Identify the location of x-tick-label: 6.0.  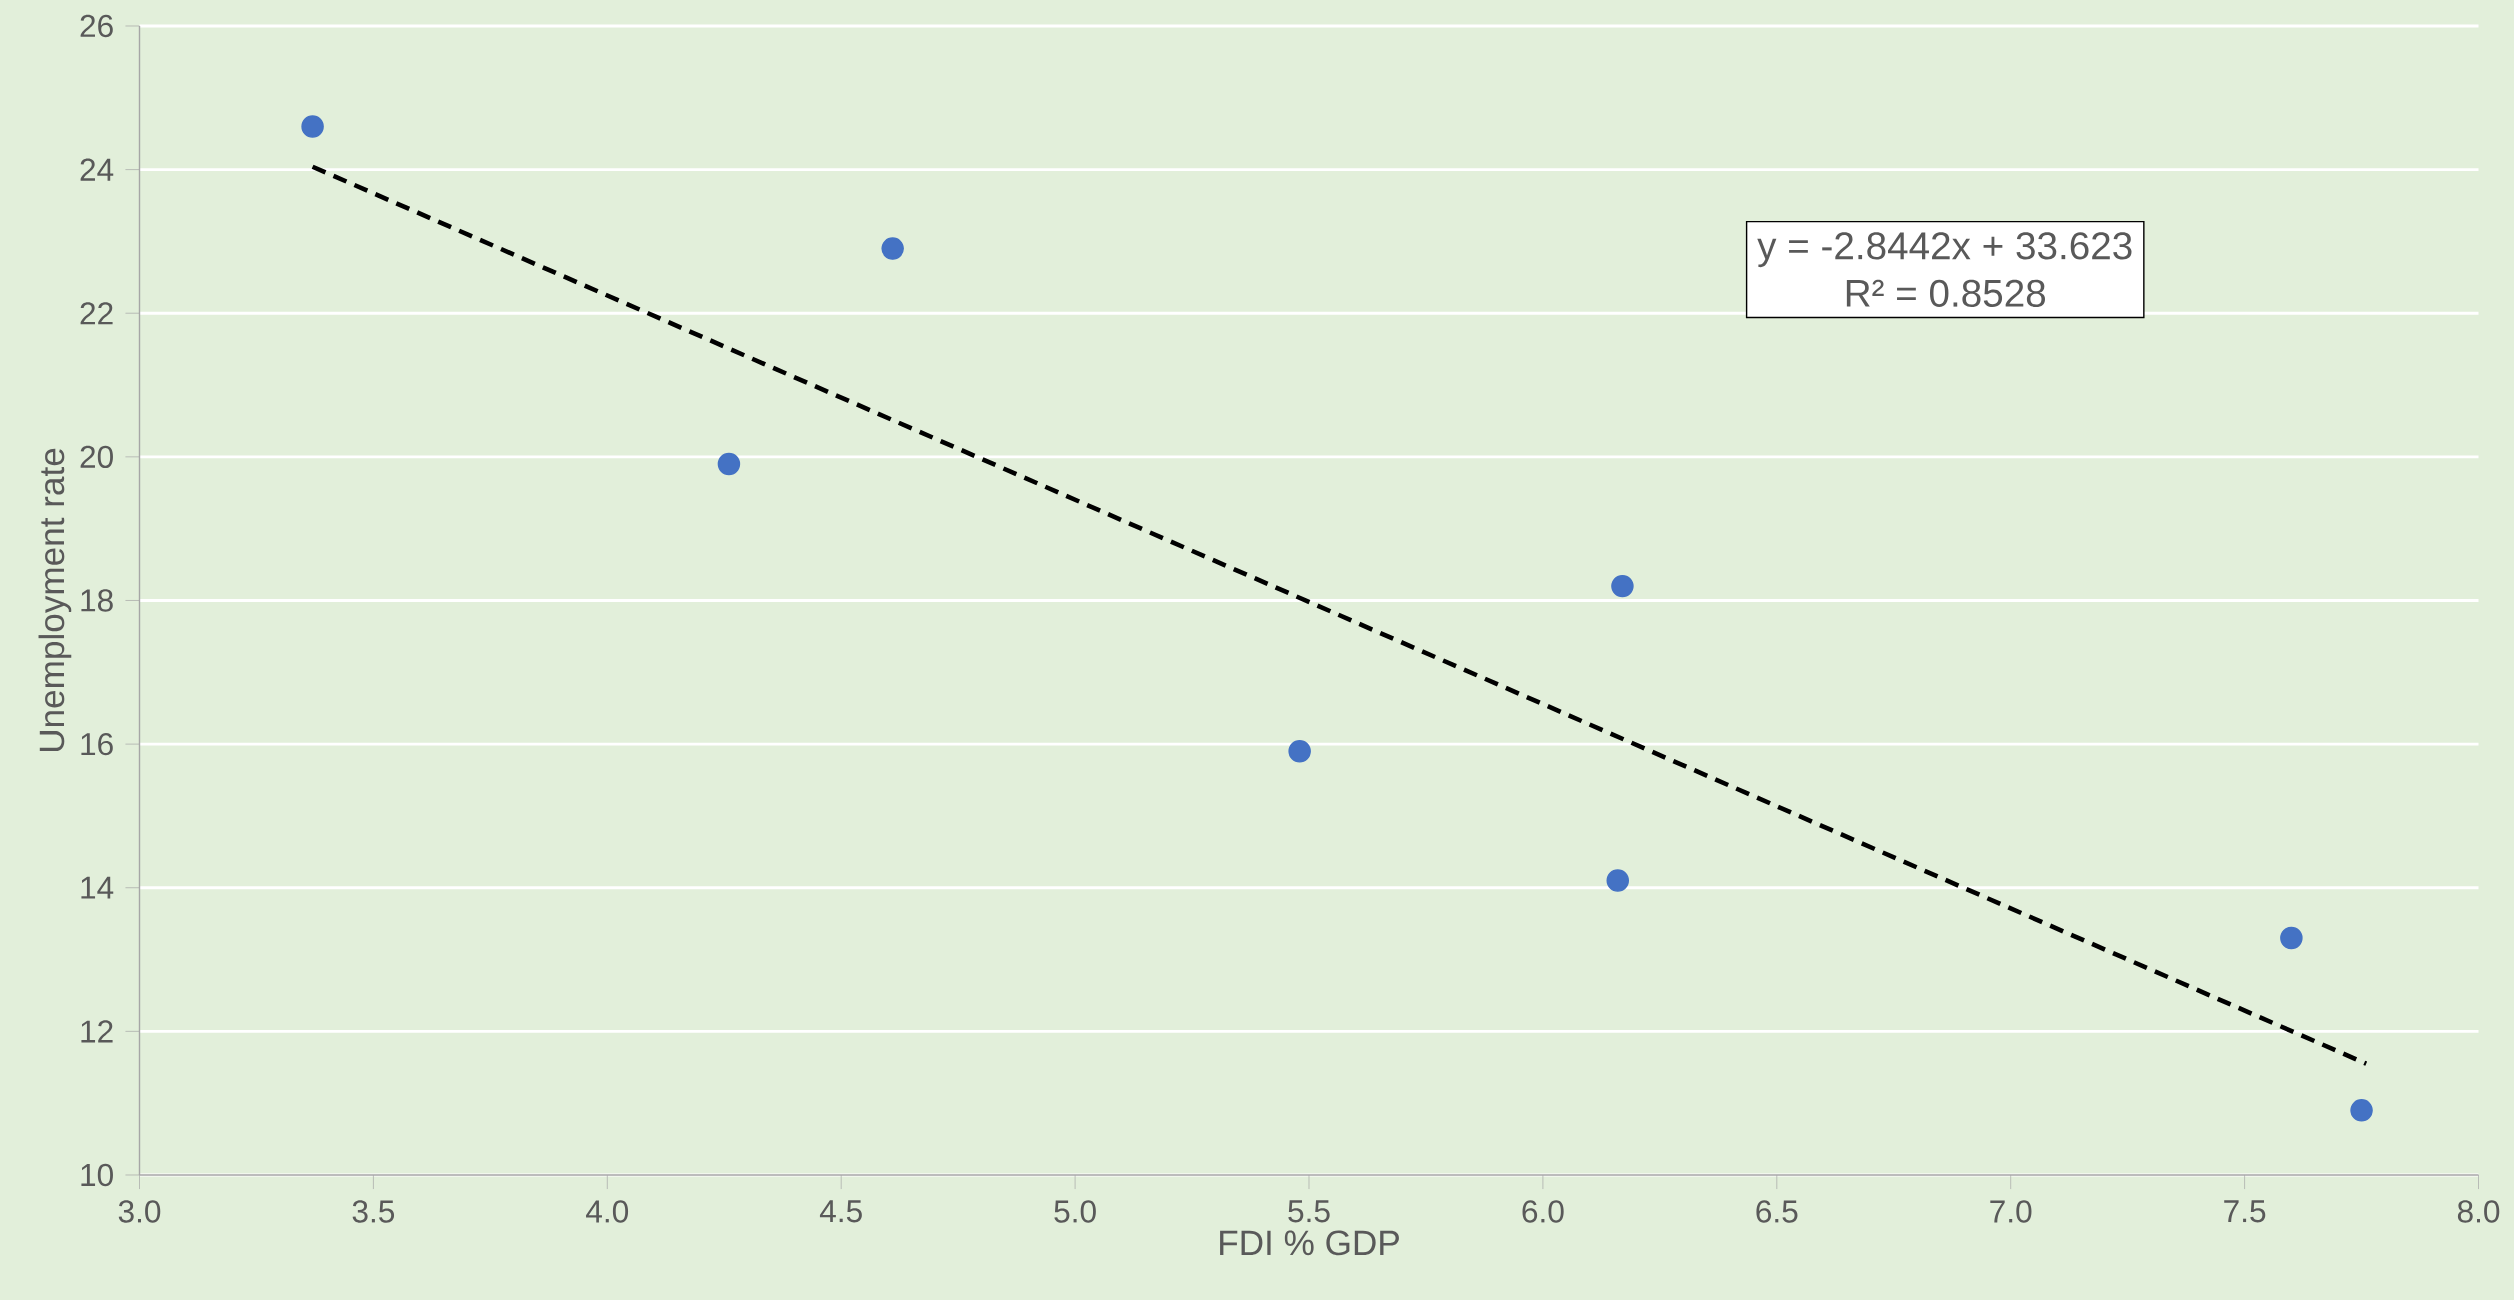
(1543, 1211).